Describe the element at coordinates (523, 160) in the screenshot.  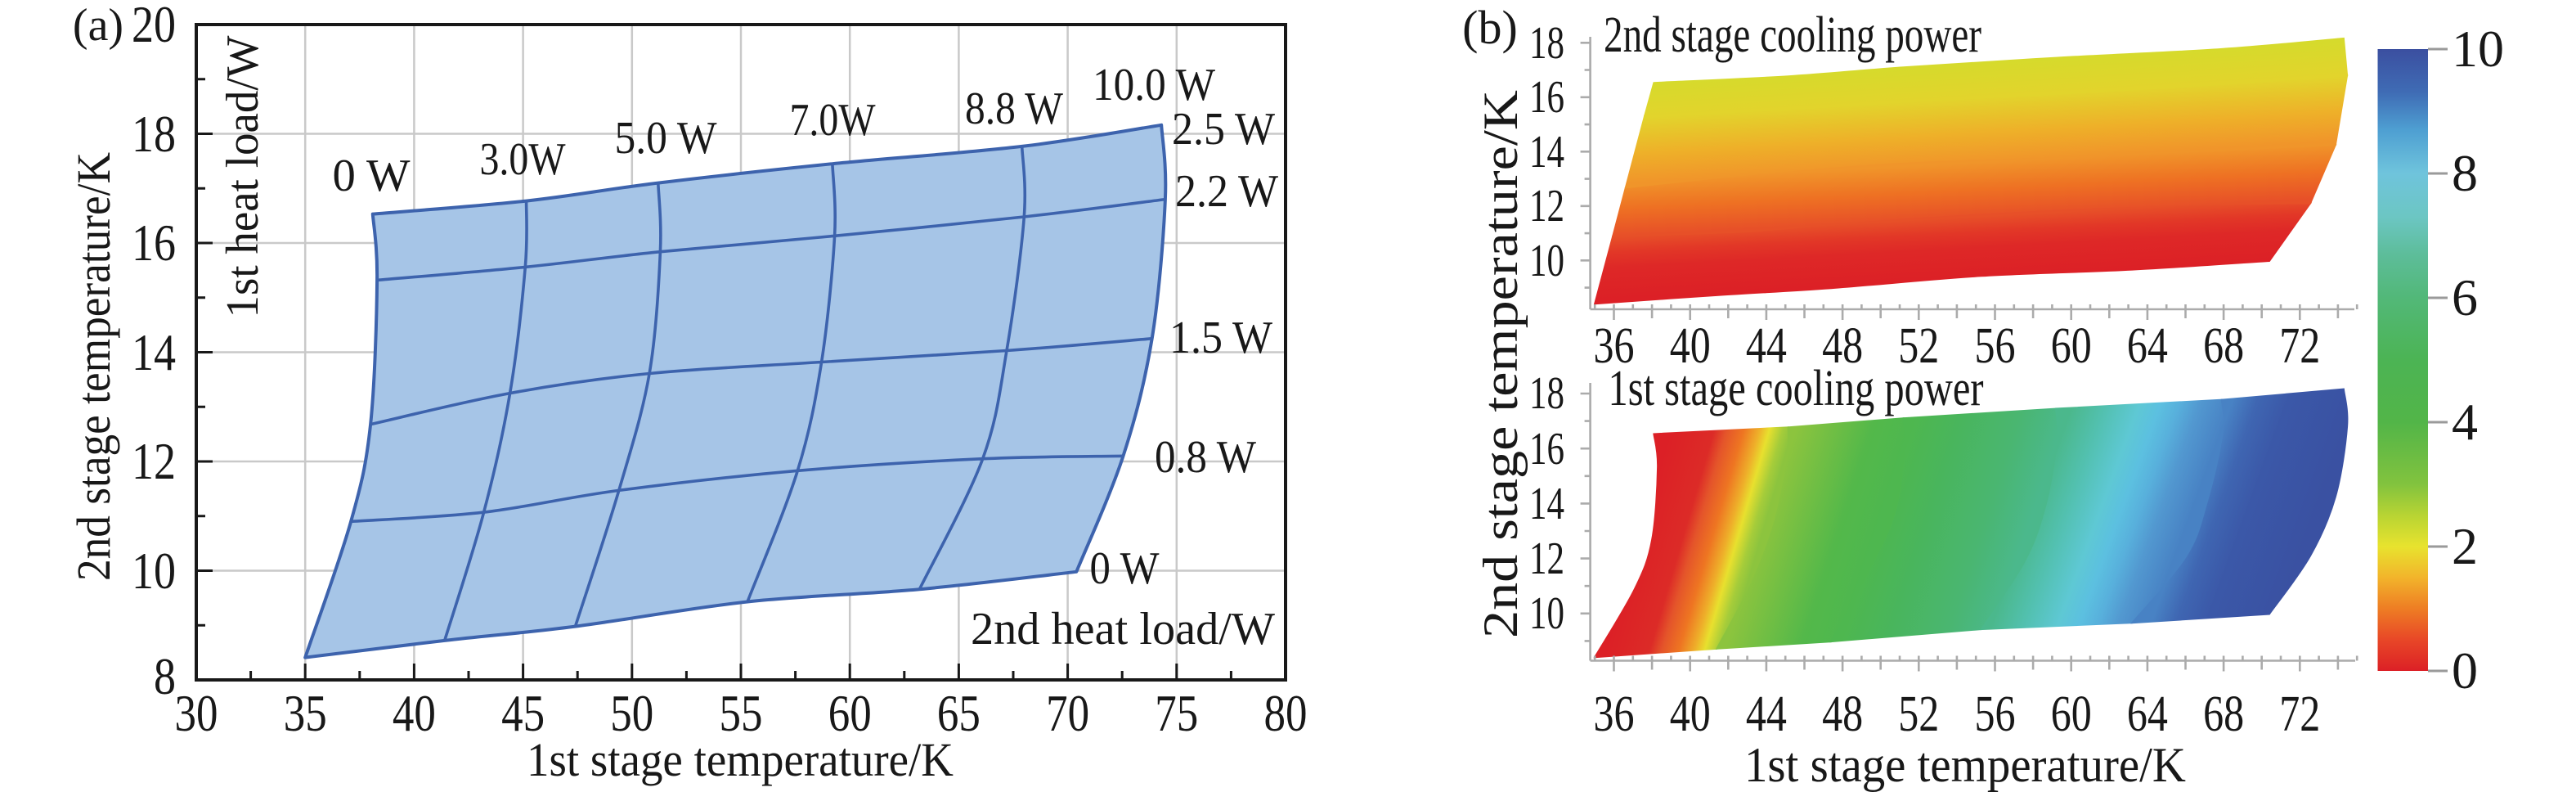
I see `svg-text: 3.0W` at that location.